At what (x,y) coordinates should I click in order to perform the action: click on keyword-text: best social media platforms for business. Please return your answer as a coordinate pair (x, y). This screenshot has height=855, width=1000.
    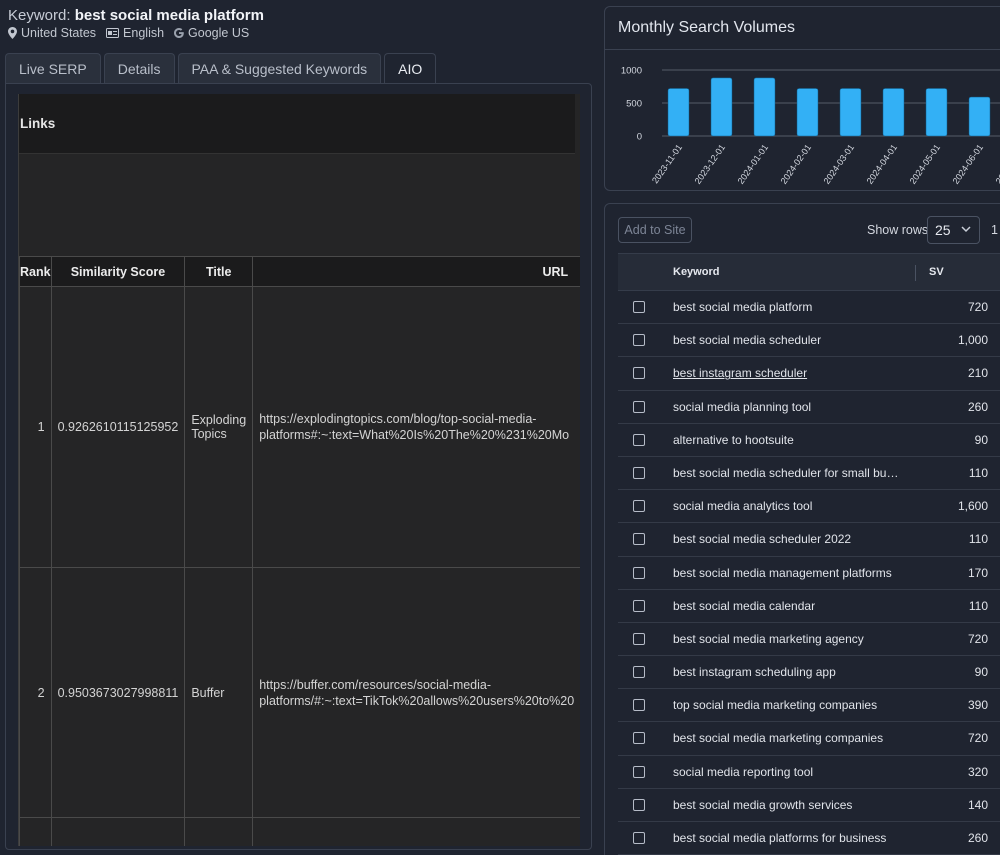
    Looking at the image, I should click on (780, 838).